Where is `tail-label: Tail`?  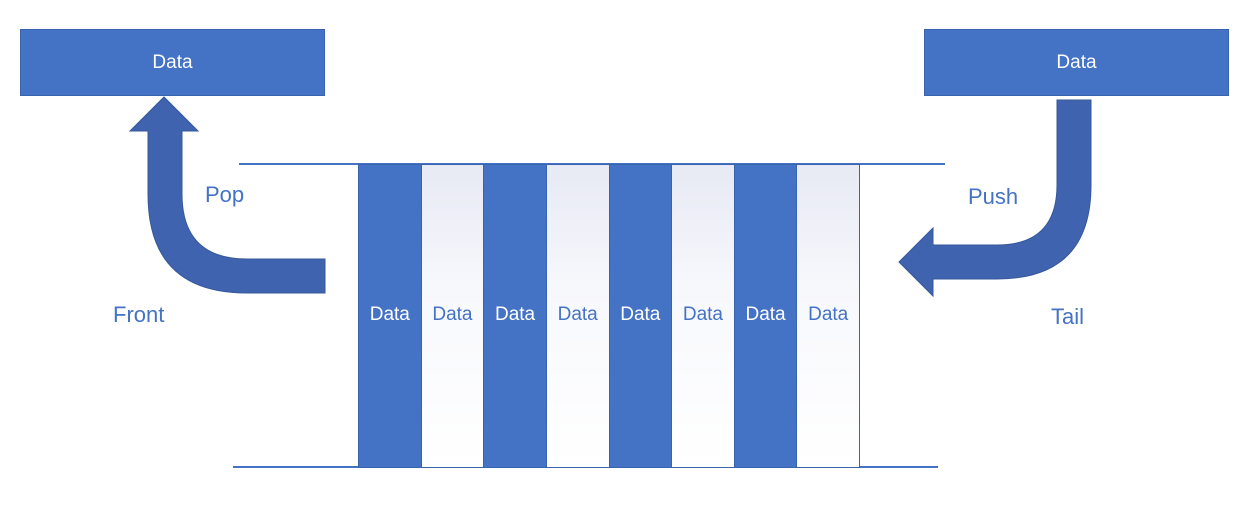 tail-label: Tail is located at coordinates (1068, 316).